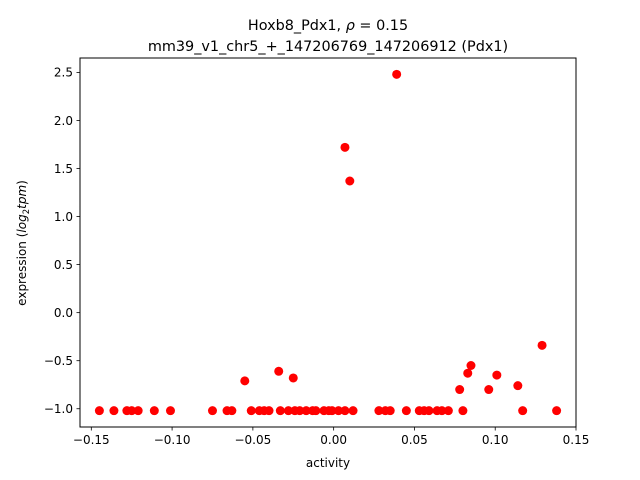 This screenshot has width=640, height=480. I want to click on y-label-tpm: tpm, so click(22, 197).